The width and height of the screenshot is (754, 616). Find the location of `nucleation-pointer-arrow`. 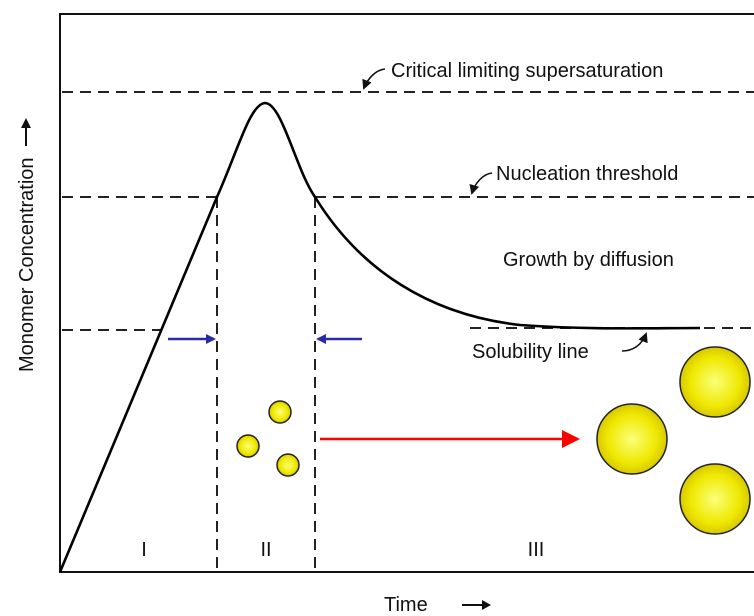

nucleation-pointer-arrow is located at coordinates (481, 183).